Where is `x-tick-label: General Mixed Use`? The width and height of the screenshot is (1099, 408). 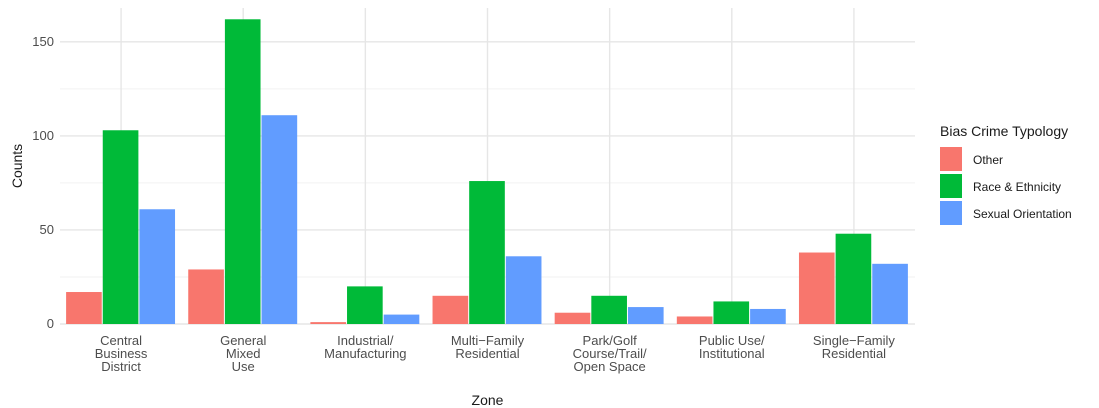 x-tick-label: General Mixed Use is located at coordinates (243, 353).